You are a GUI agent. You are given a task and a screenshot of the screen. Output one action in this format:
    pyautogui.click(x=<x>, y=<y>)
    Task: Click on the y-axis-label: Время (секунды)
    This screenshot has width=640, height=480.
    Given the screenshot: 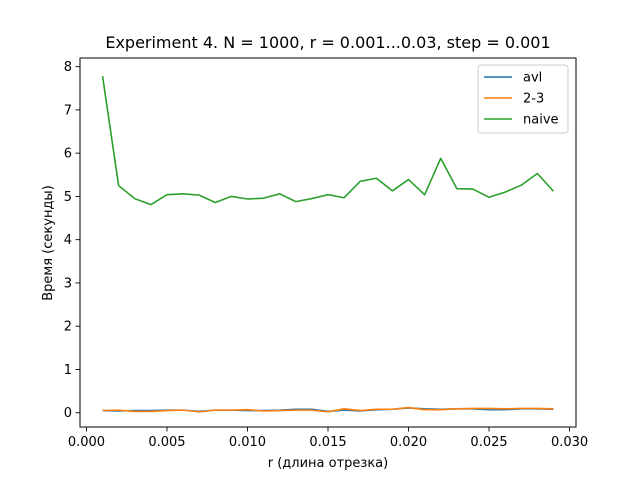 What is the action you would take?
    pyautogui.click(x=48, y=243)
    